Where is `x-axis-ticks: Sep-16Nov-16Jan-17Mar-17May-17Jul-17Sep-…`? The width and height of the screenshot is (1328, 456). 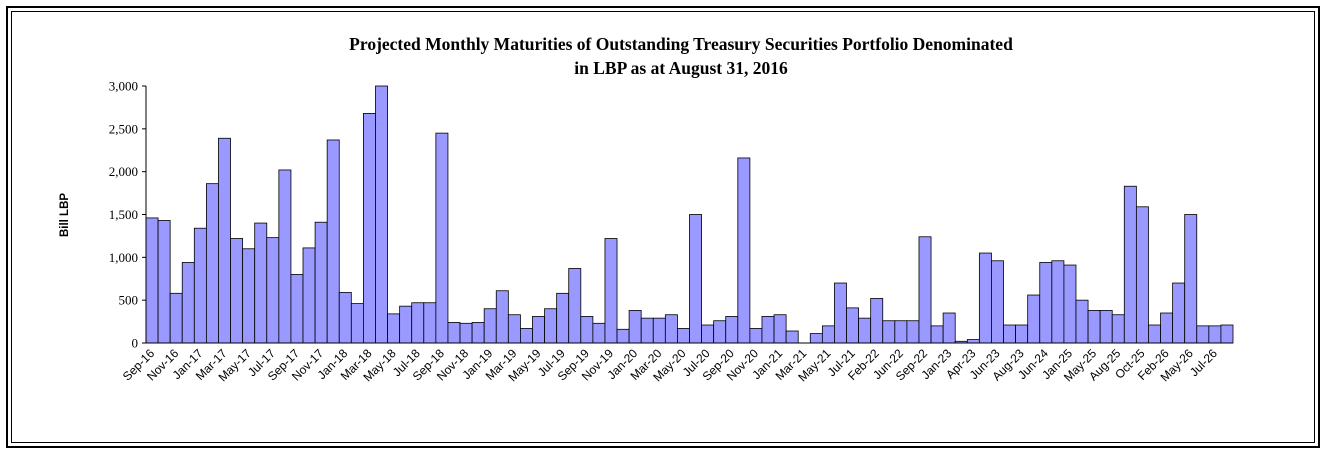
x-axis-ticks: Sep-16Nov-16Jan-17Mar-17May-17Jul-17Sep-… is located at coordinates (670, 365).